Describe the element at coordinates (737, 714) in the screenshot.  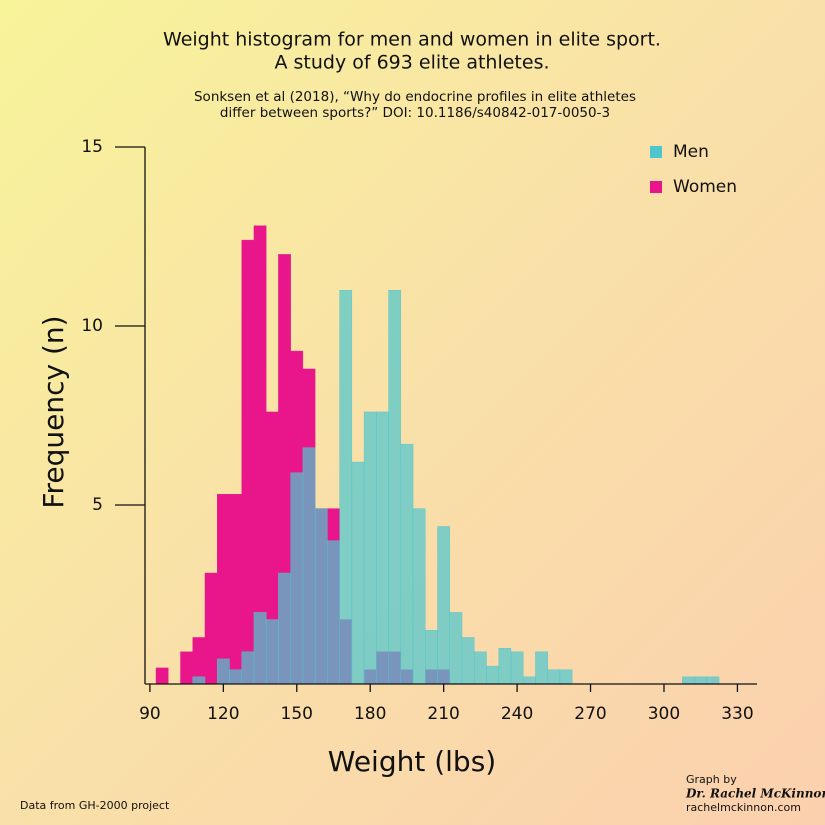
I see `x-tick-label: 330` at that location.